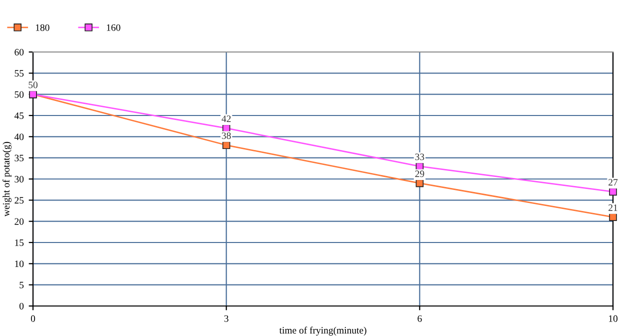 Image resolution: width=628 pixels, height=336 pixels. What do you see at coordinates (113, 27) in the screenshot?
I see `legend-label: 160` at bounding box center [113, 27].